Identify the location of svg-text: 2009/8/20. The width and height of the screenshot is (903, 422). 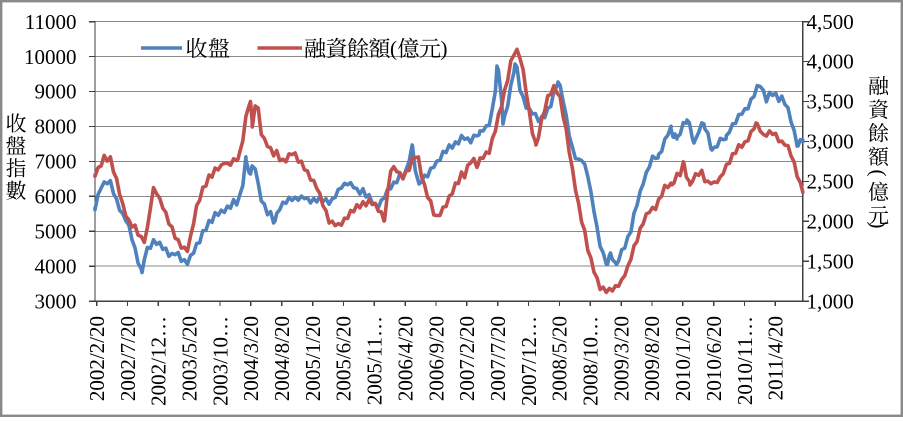
(652, 358).